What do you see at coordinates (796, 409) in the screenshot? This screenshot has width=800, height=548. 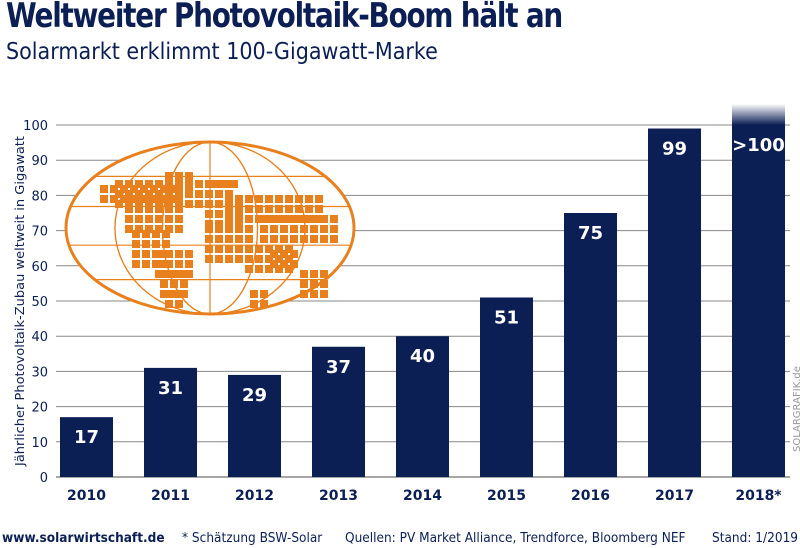 I see `credit-watermark: SOLARGRAFIK.de` at bounding box center [796, 409].